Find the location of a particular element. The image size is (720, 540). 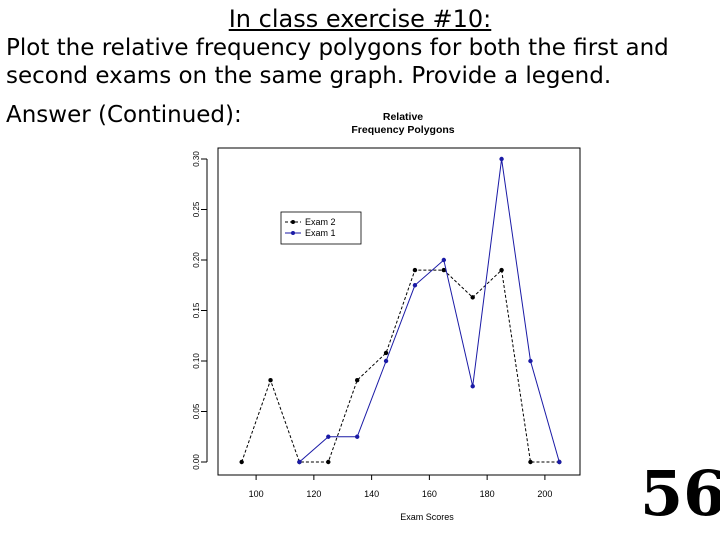

x-tick-label: 160 is located at coordinates (429, 494).